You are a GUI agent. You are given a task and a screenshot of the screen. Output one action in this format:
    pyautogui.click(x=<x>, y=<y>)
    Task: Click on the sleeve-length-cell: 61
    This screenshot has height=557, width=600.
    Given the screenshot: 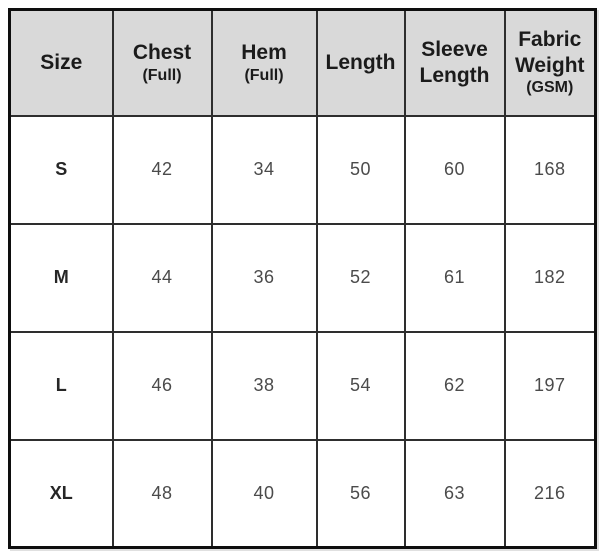 What is the action you would take?
    pyautogui.click(x=454, y=277)
    